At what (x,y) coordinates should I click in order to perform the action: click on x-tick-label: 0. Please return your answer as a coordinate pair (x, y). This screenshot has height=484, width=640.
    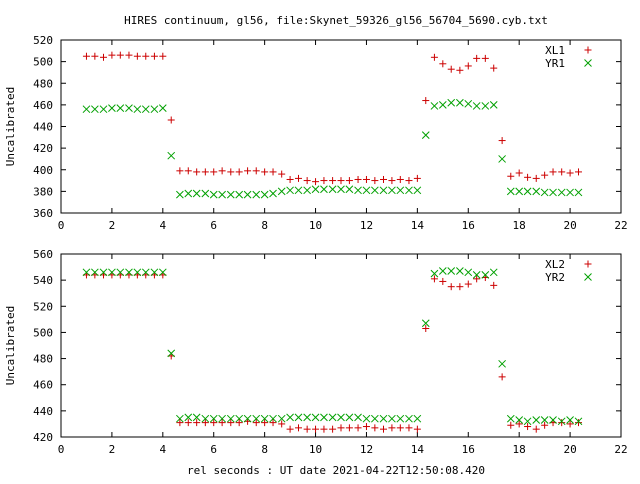
    Looking at the image, I should click on (61, 449).